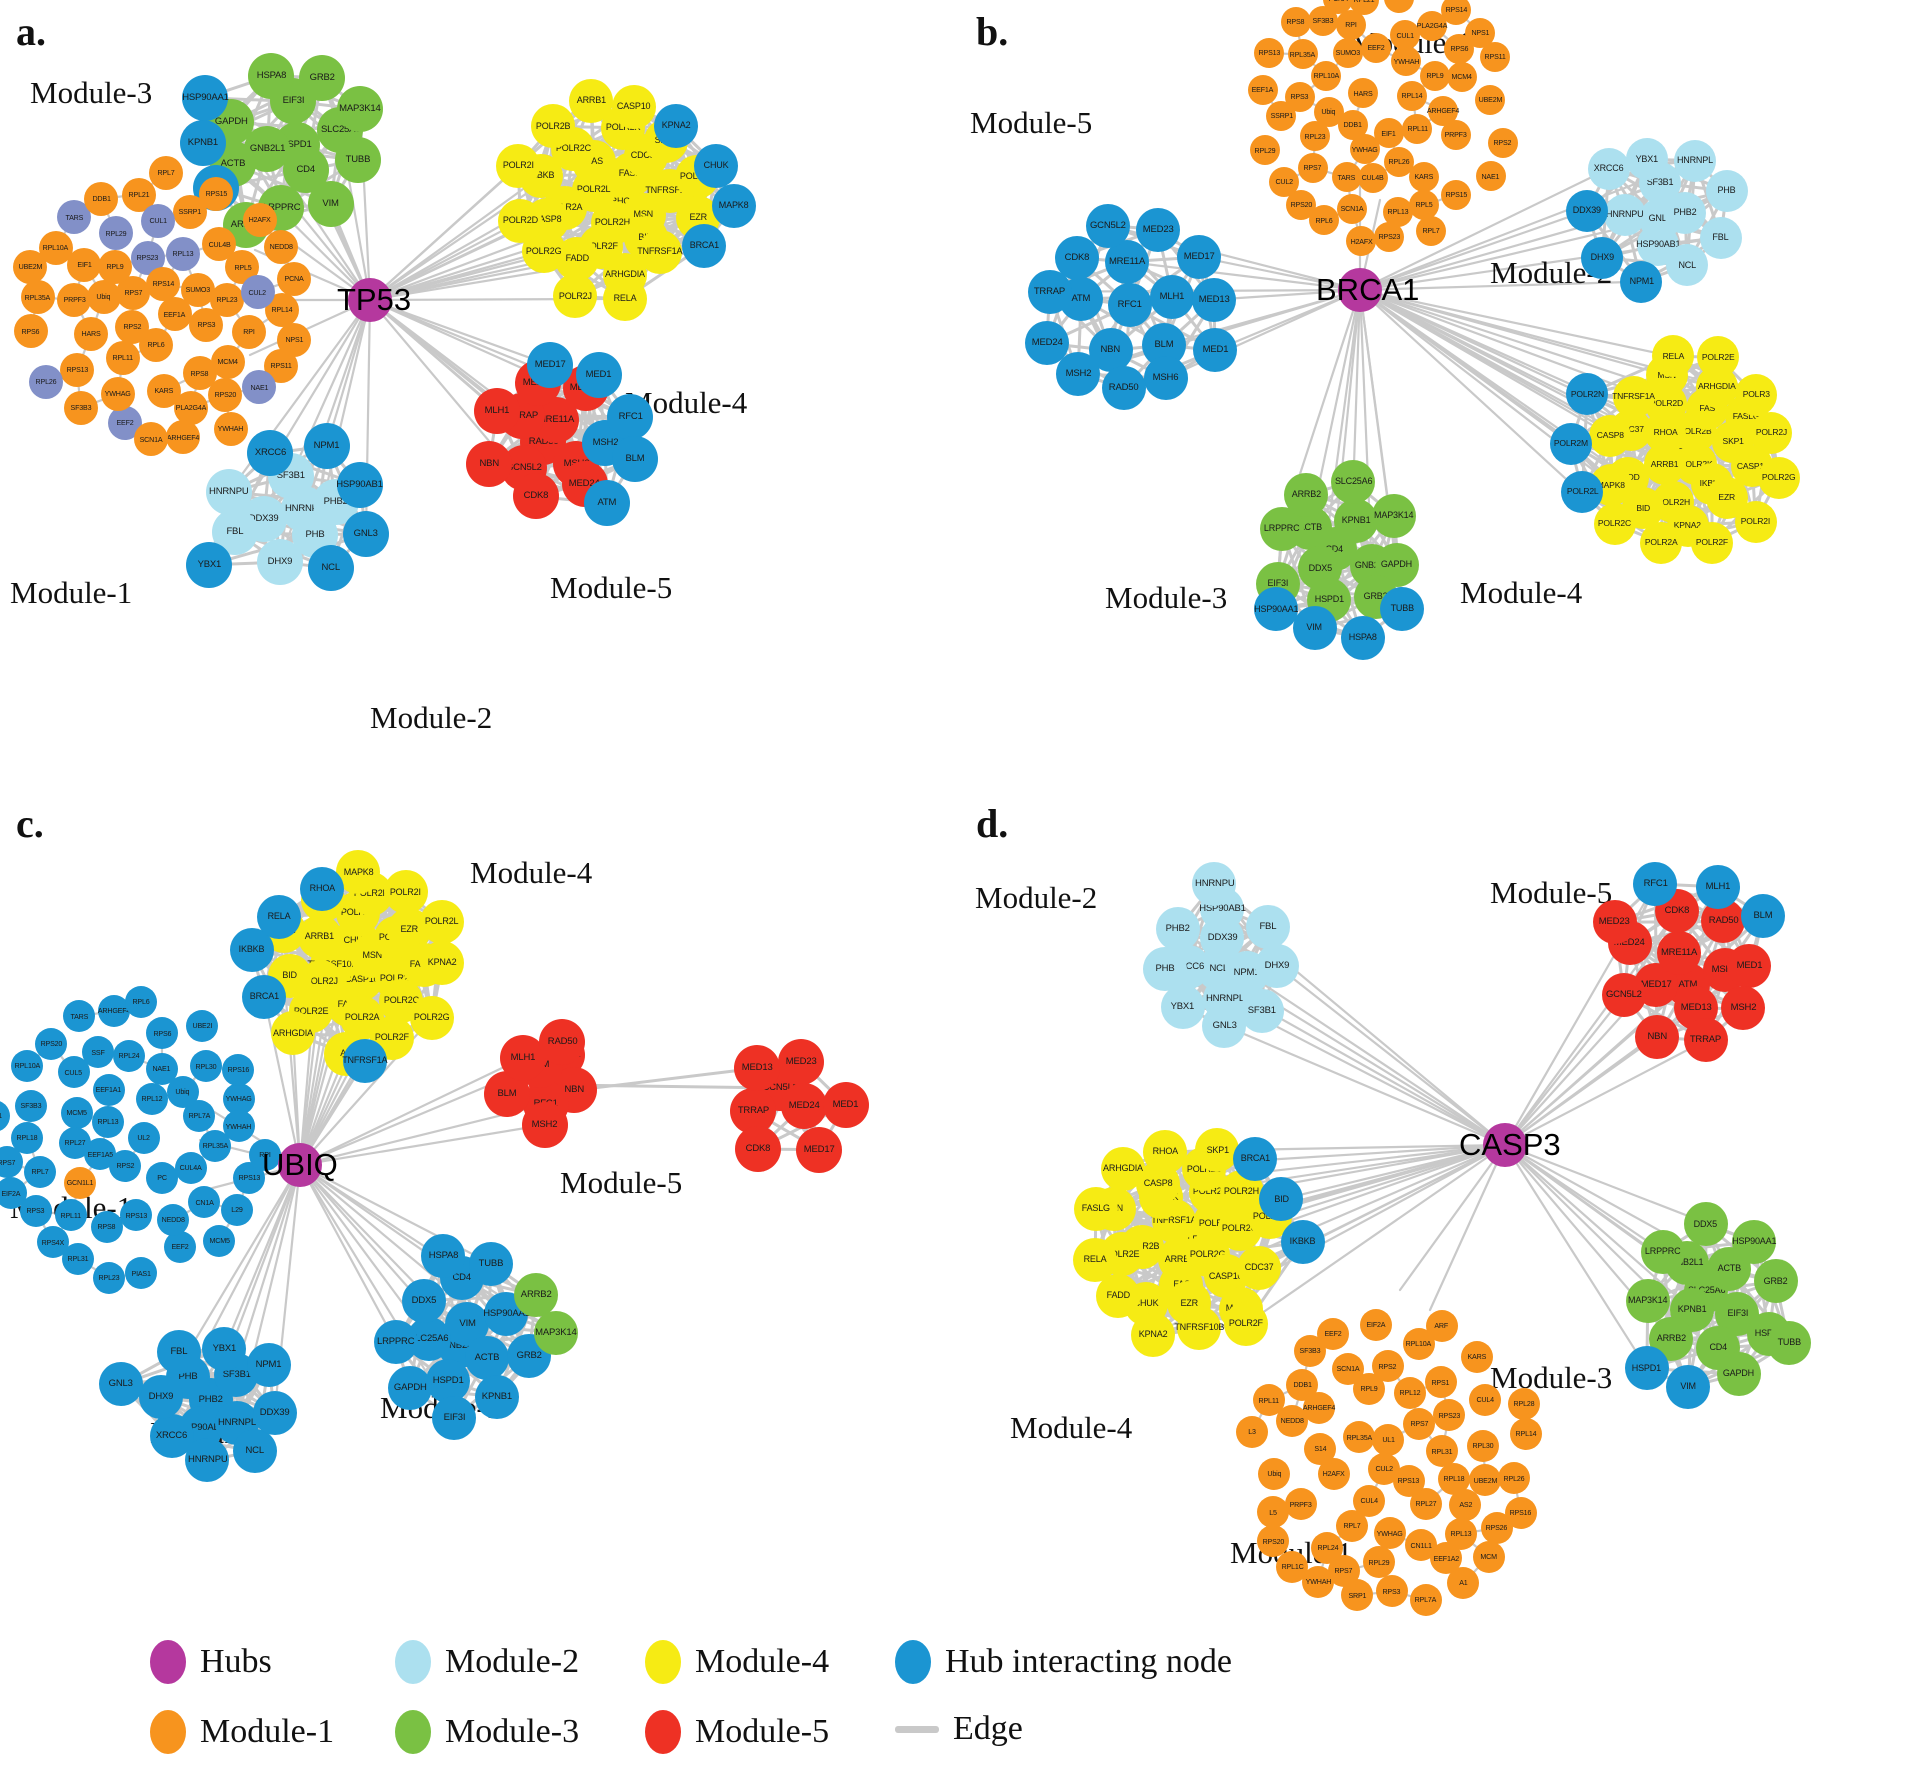 The width and height of the screenshot is (1923, 1775). Describe the element at coordinates (1351, 24) in the screenshot. I see `module1-node: RPI` at that location.